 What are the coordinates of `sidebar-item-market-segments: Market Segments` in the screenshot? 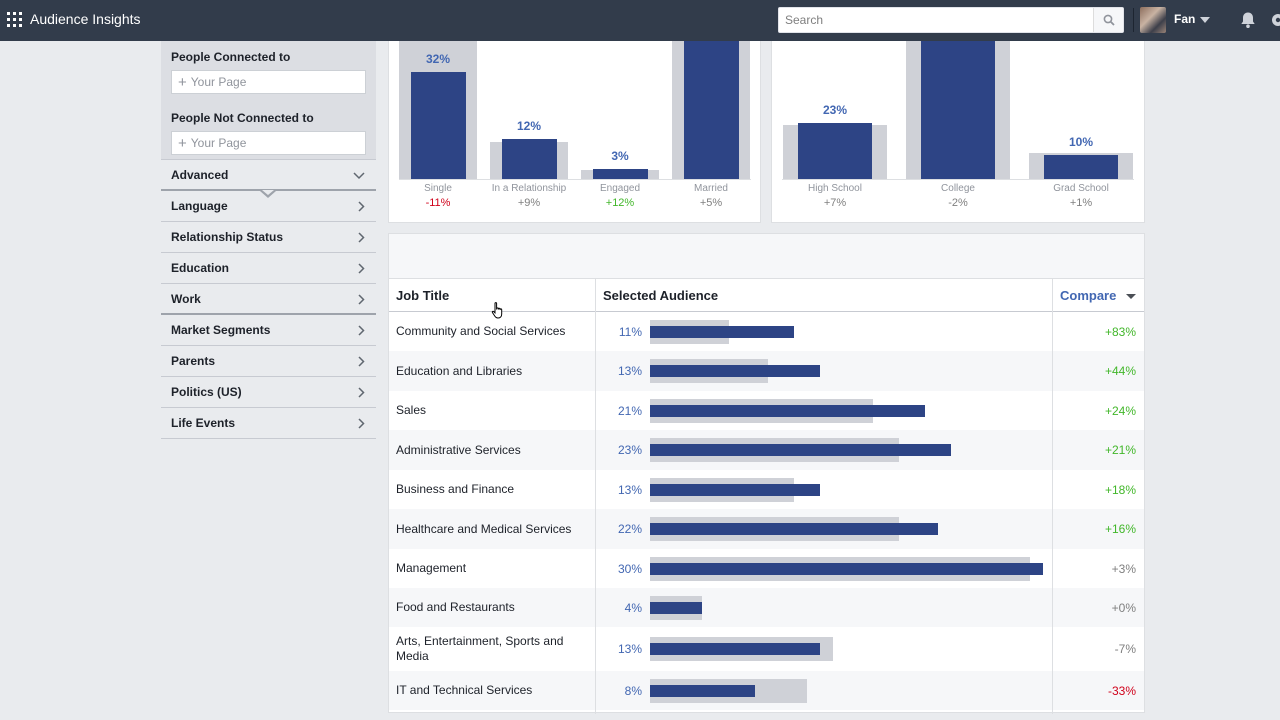 It's located at (268, 330).